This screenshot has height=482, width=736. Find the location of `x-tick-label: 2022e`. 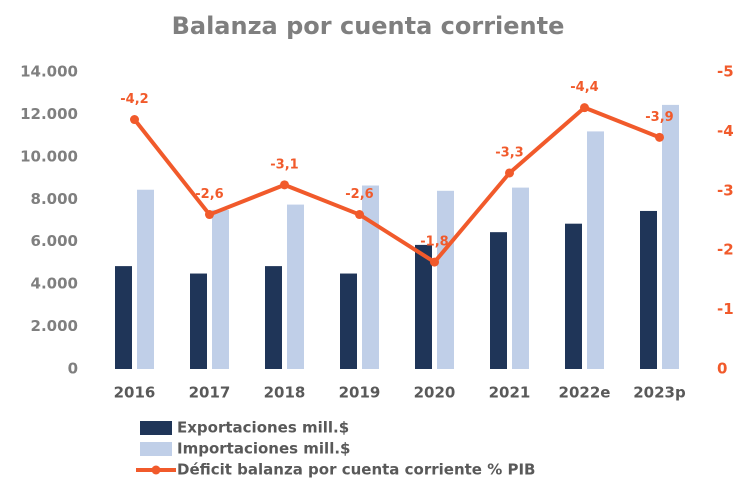

x-tick-label: 2022e is located at coordinates (585, 393).